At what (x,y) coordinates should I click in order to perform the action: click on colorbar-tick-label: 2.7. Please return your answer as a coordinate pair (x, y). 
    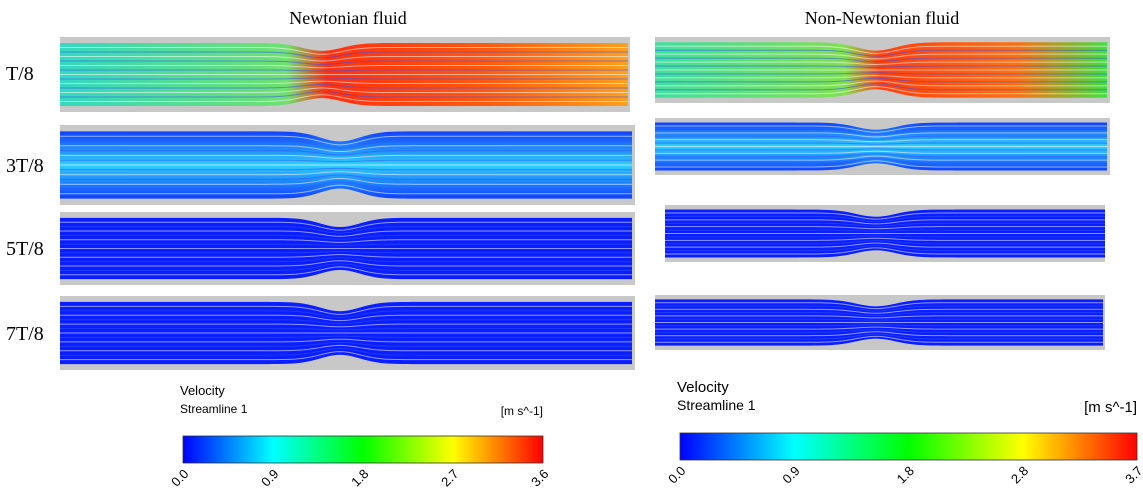
    Looking at the image, I should click on (449, 477).